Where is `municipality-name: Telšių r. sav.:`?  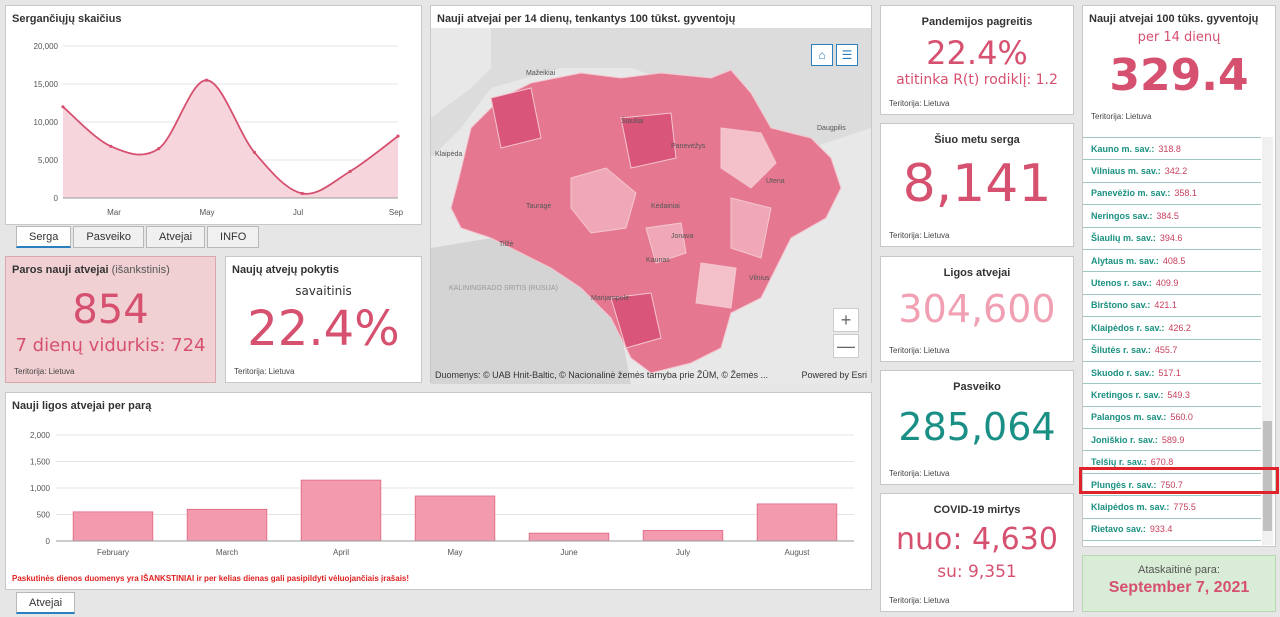
municipality-name: Telšių r. sav.: is located at coordinates (1119, 462).